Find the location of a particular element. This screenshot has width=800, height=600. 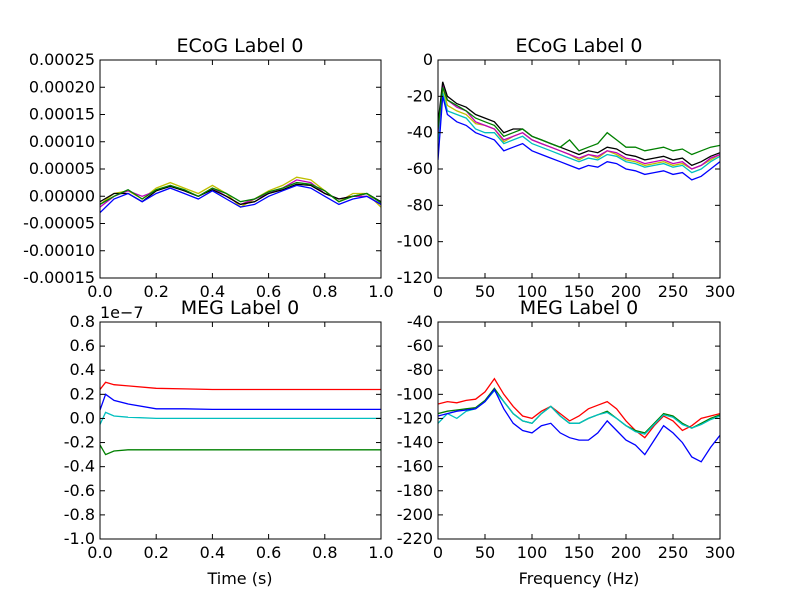

y-tick-label: 0.2 is located at coordinates (82, 393).